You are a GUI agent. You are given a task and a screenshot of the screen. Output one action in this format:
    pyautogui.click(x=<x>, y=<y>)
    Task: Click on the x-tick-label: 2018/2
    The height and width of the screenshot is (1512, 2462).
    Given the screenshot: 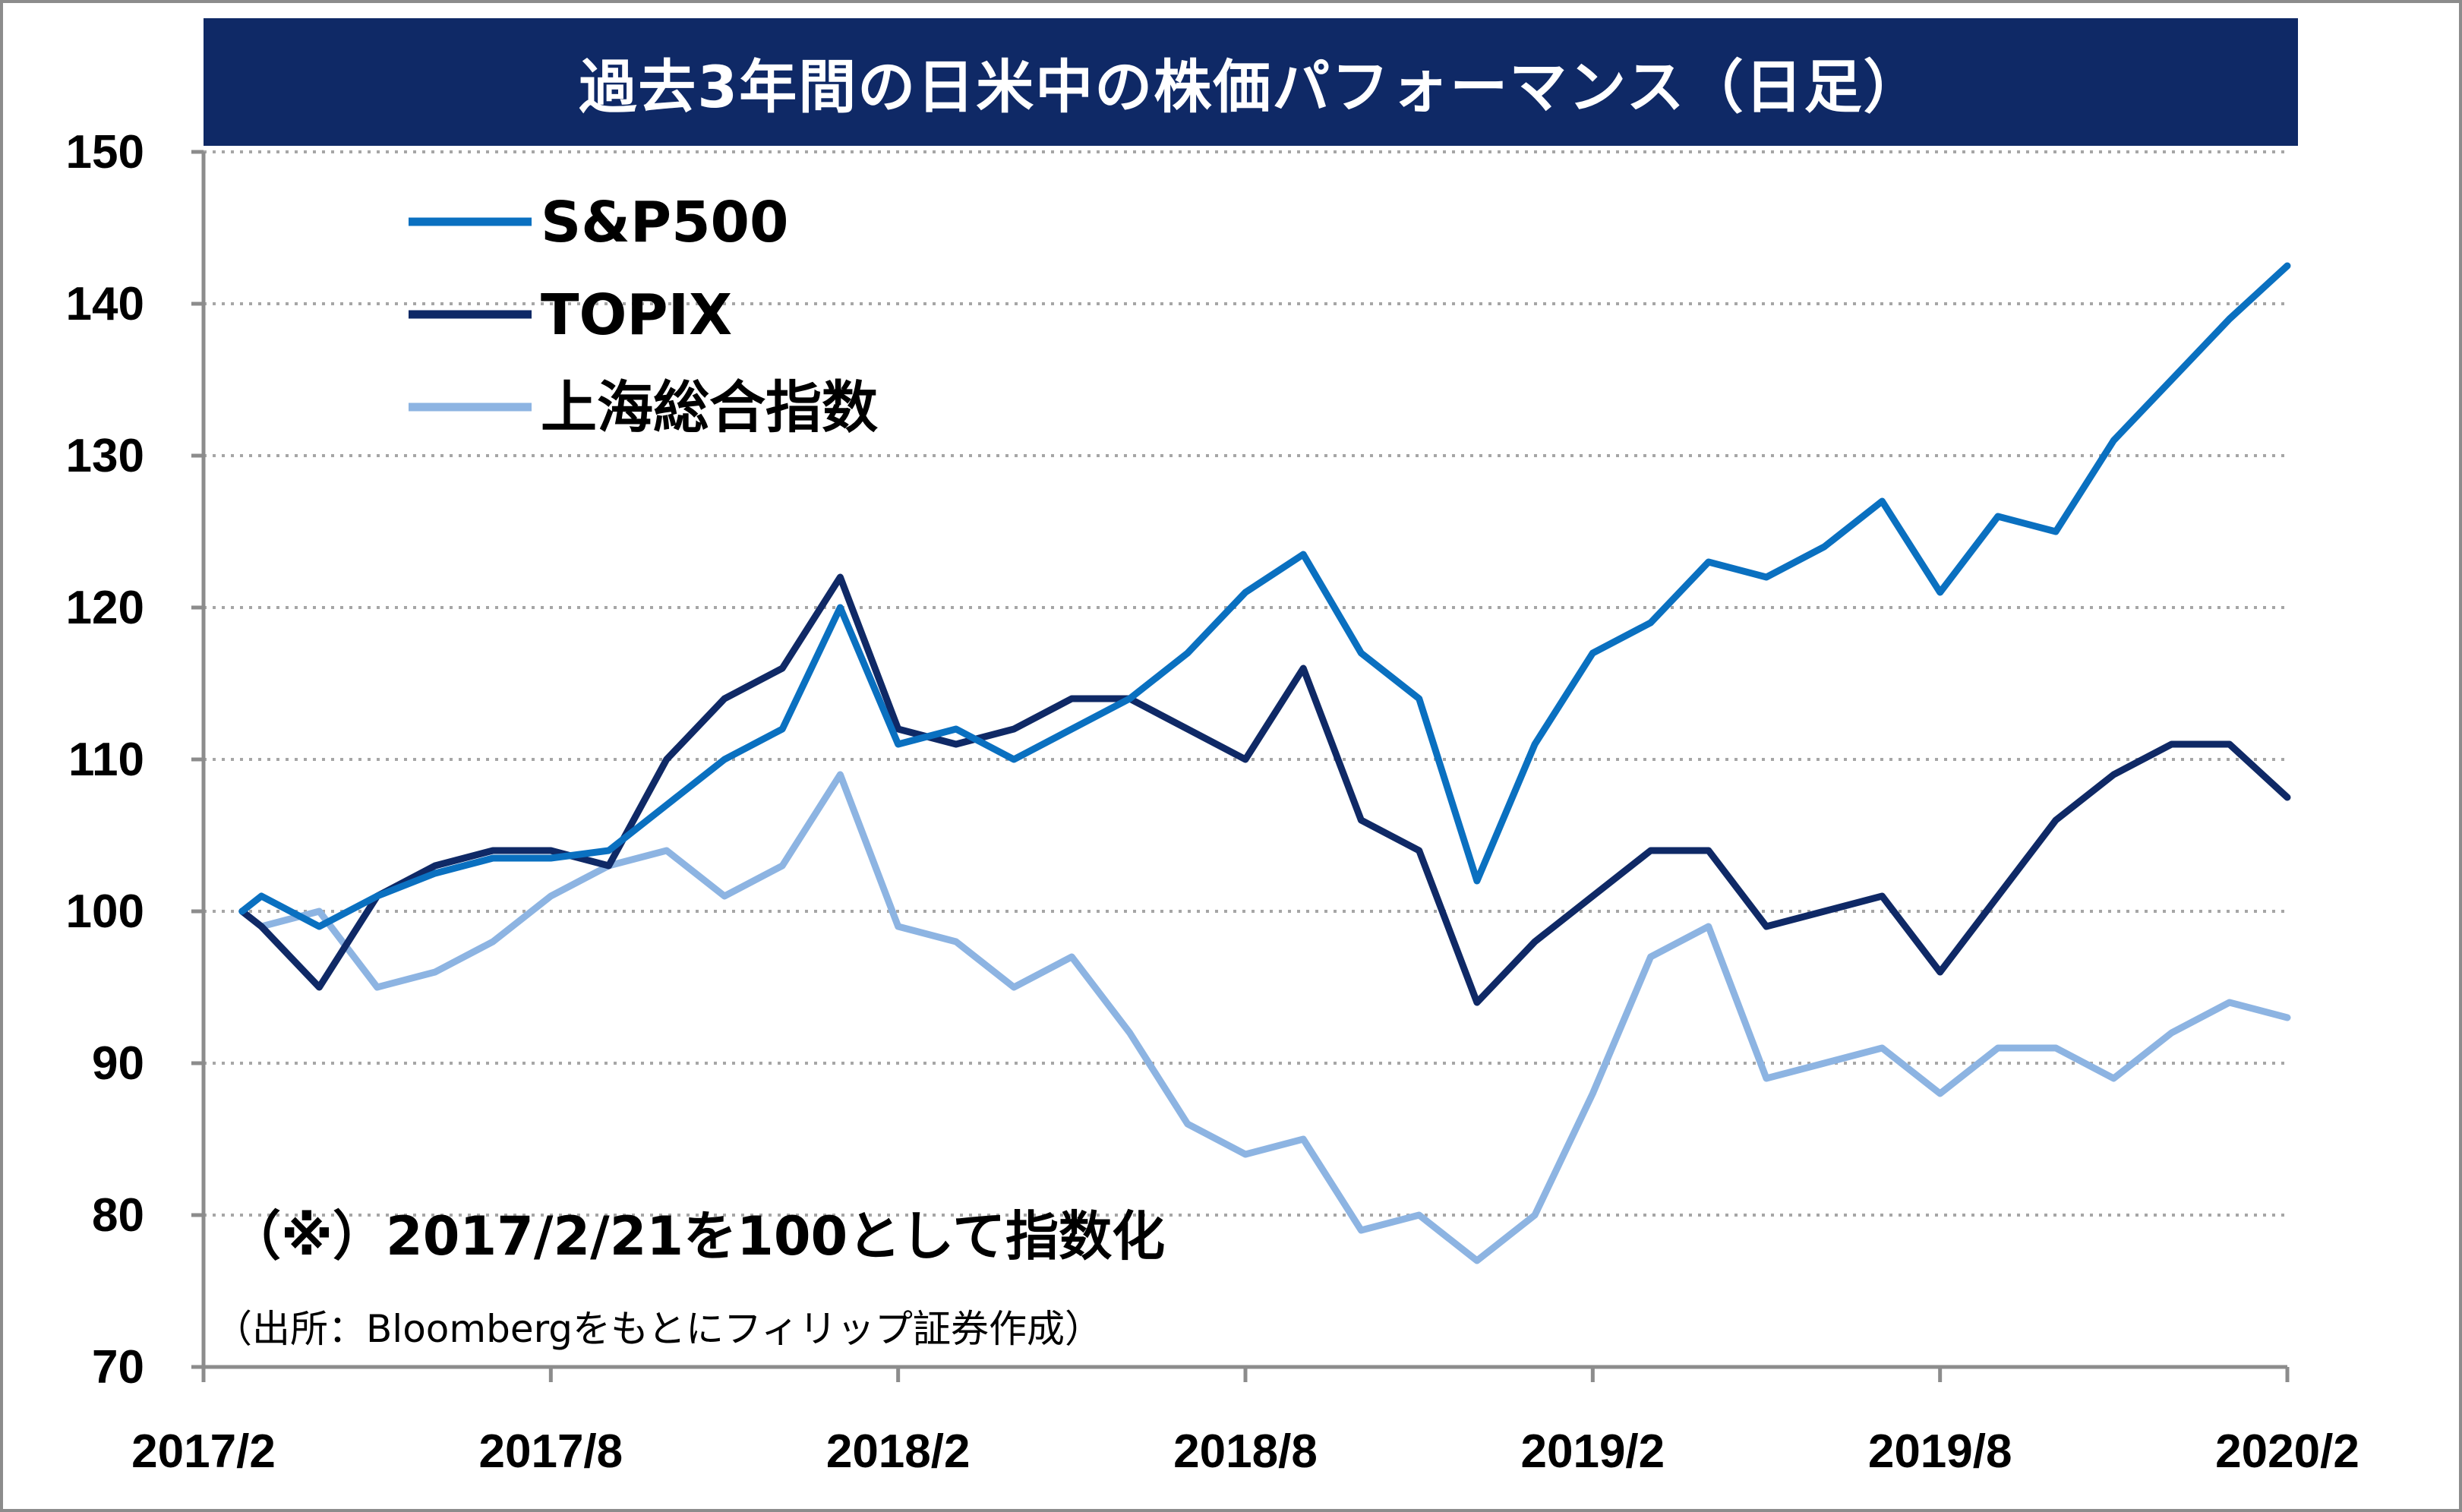 What is the action you would take?
    pyautogui.click(x=898, y=1451)
    